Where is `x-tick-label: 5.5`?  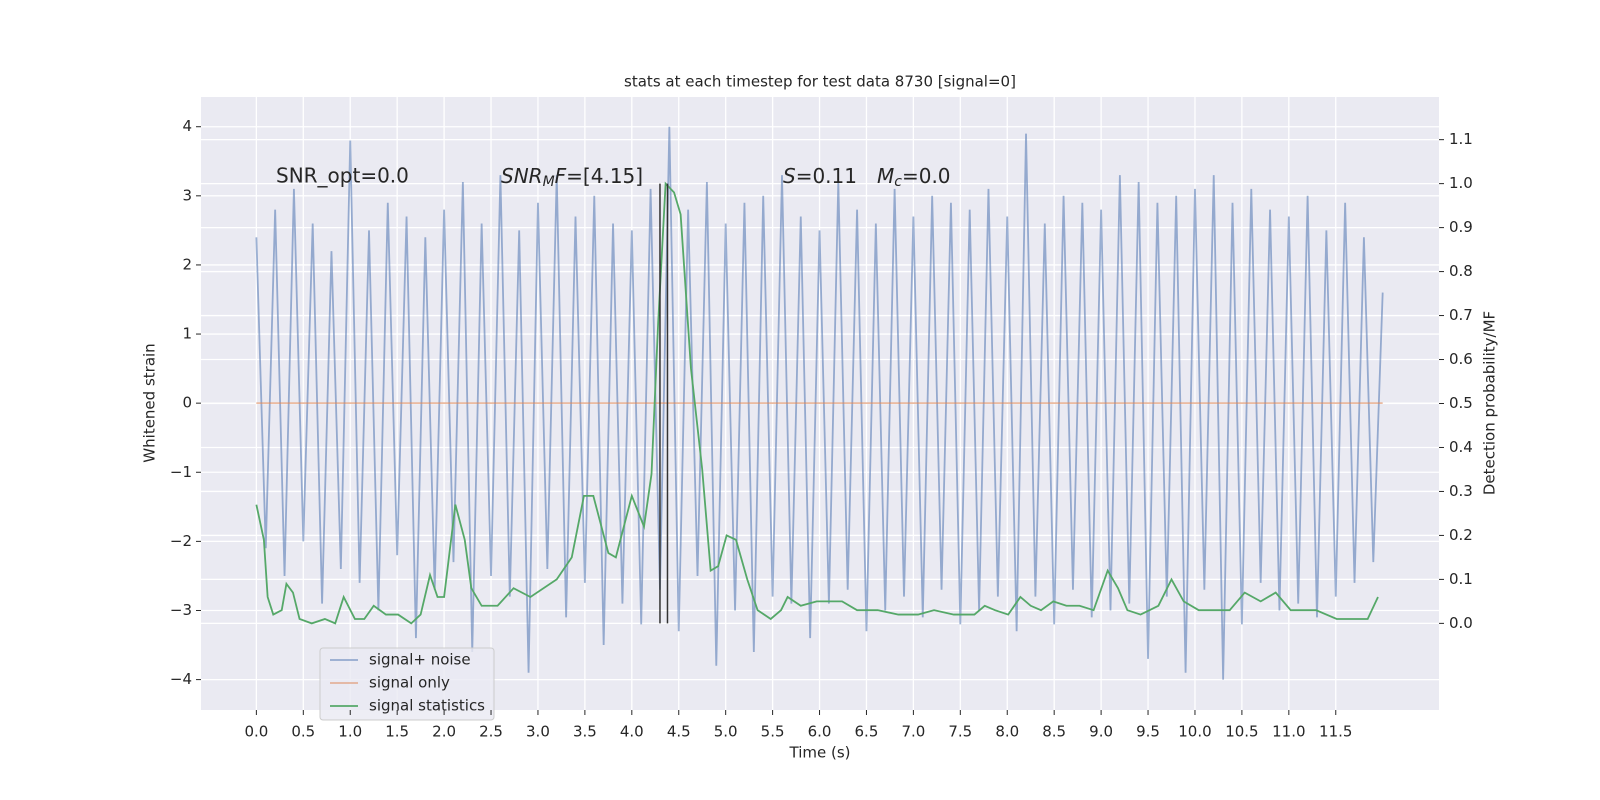 x-tick-label: 5.5 is located at coordinates (773, 732).